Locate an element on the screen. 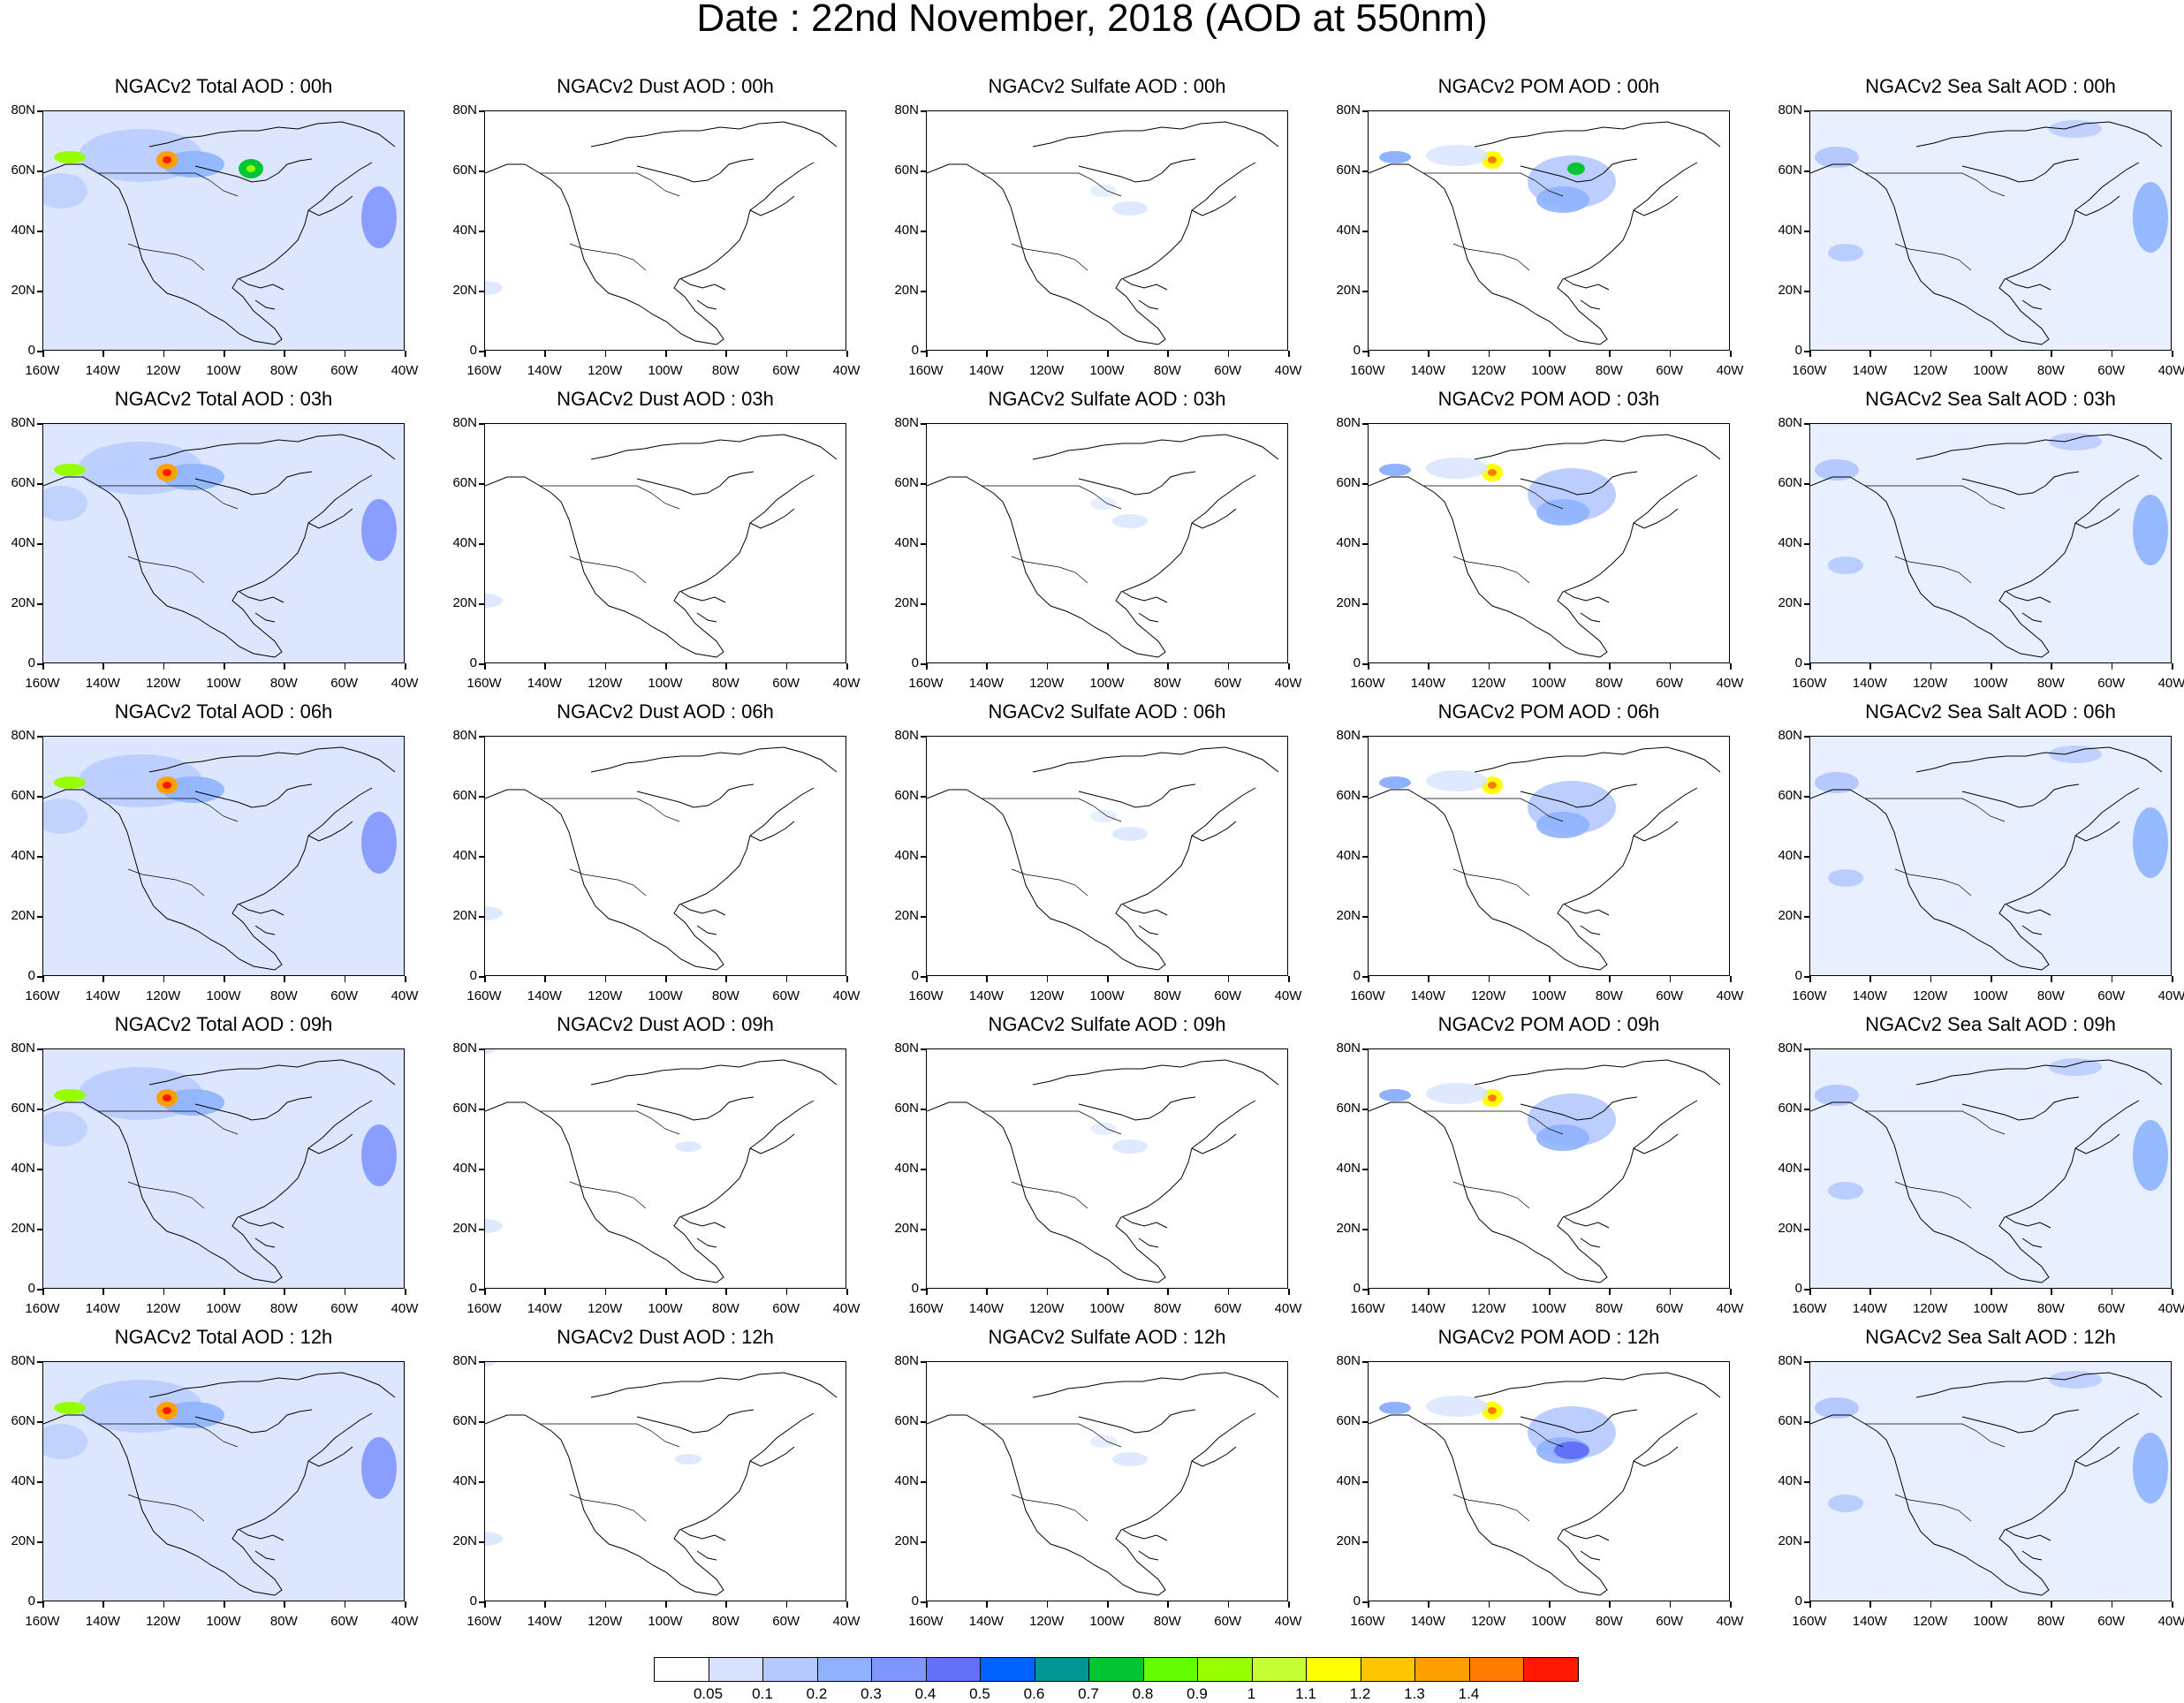  colorbar-cell is located at coordinates (1008, 1669).